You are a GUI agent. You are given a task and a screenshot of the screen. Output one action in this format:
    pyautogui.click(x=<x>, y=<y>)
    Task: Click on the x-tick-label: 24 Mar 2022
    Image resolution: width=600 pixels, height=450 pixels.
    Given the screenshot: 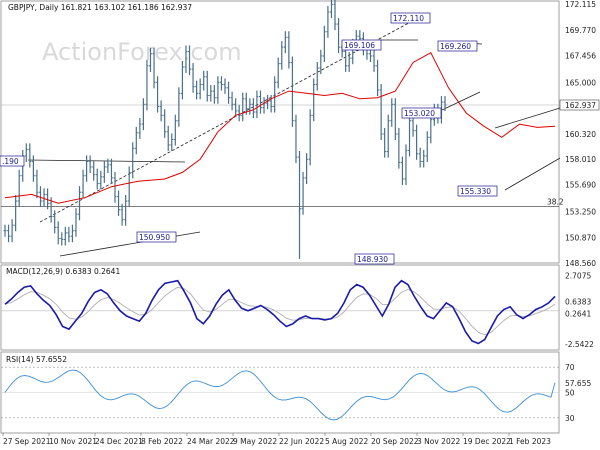 What is the action you would take?
    pyautogui.click(x=211, y=441)
    